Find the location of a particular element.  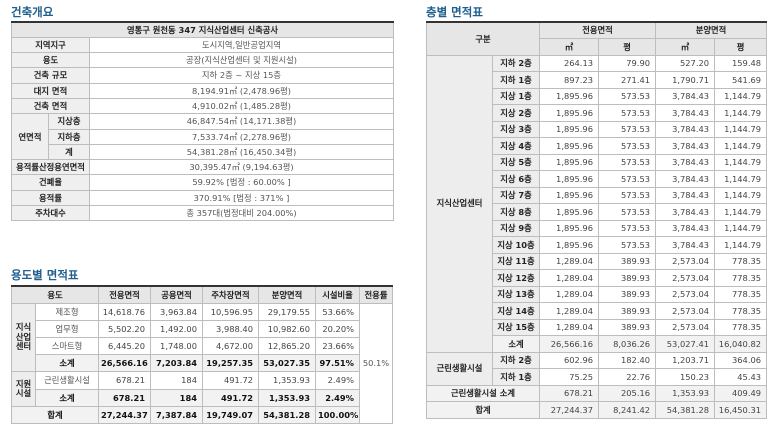

usage-cell: 1,492.00 is located at coordinates (176, 329).